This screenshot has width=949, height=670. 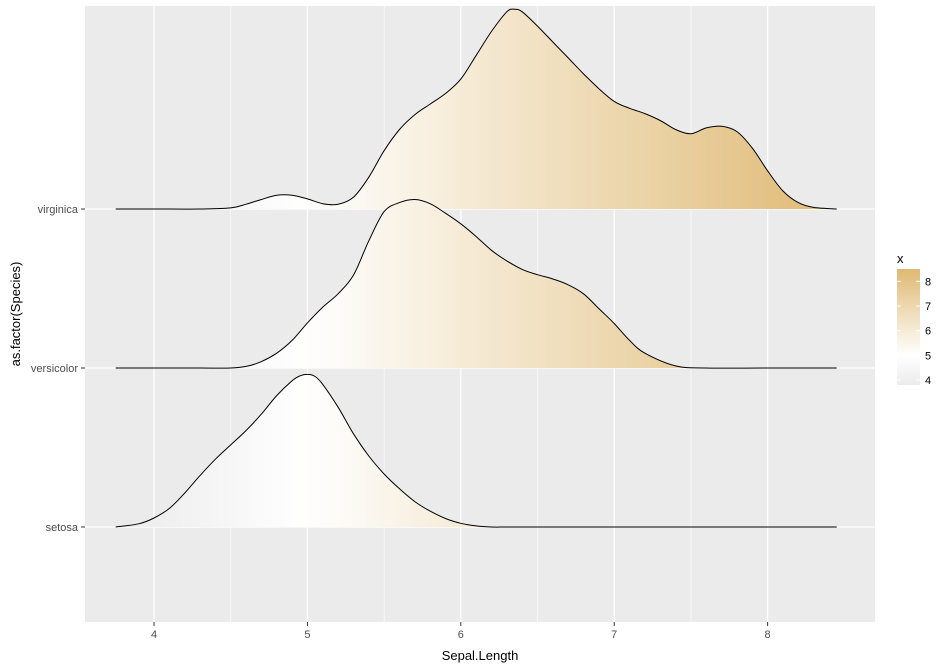 What do you see at coordinates (480, 655) in the screenshot?
I see `x-axis-title: Sepal.Length` at bounding box center [480, 655].